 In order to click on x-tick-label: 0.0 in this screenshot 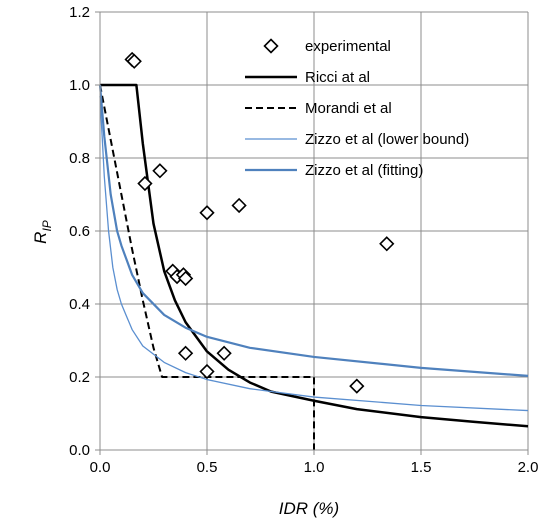, I will do `click(100, 467)`.